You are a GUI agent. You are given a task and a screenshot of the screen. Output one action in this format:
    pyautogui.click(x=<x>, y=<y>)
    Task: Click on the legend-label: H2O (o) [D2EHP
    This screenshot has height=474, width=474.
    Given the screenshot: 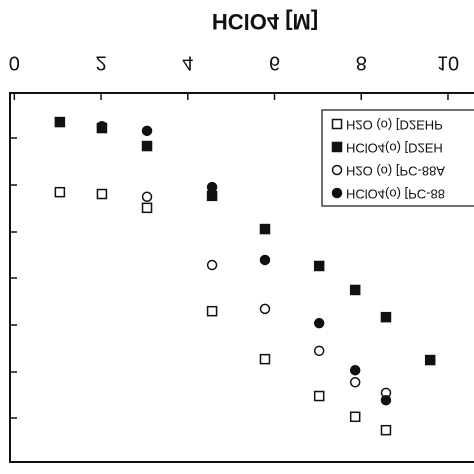 What is the action you would take?
    pyautogui.click(x=394, y=125)
    